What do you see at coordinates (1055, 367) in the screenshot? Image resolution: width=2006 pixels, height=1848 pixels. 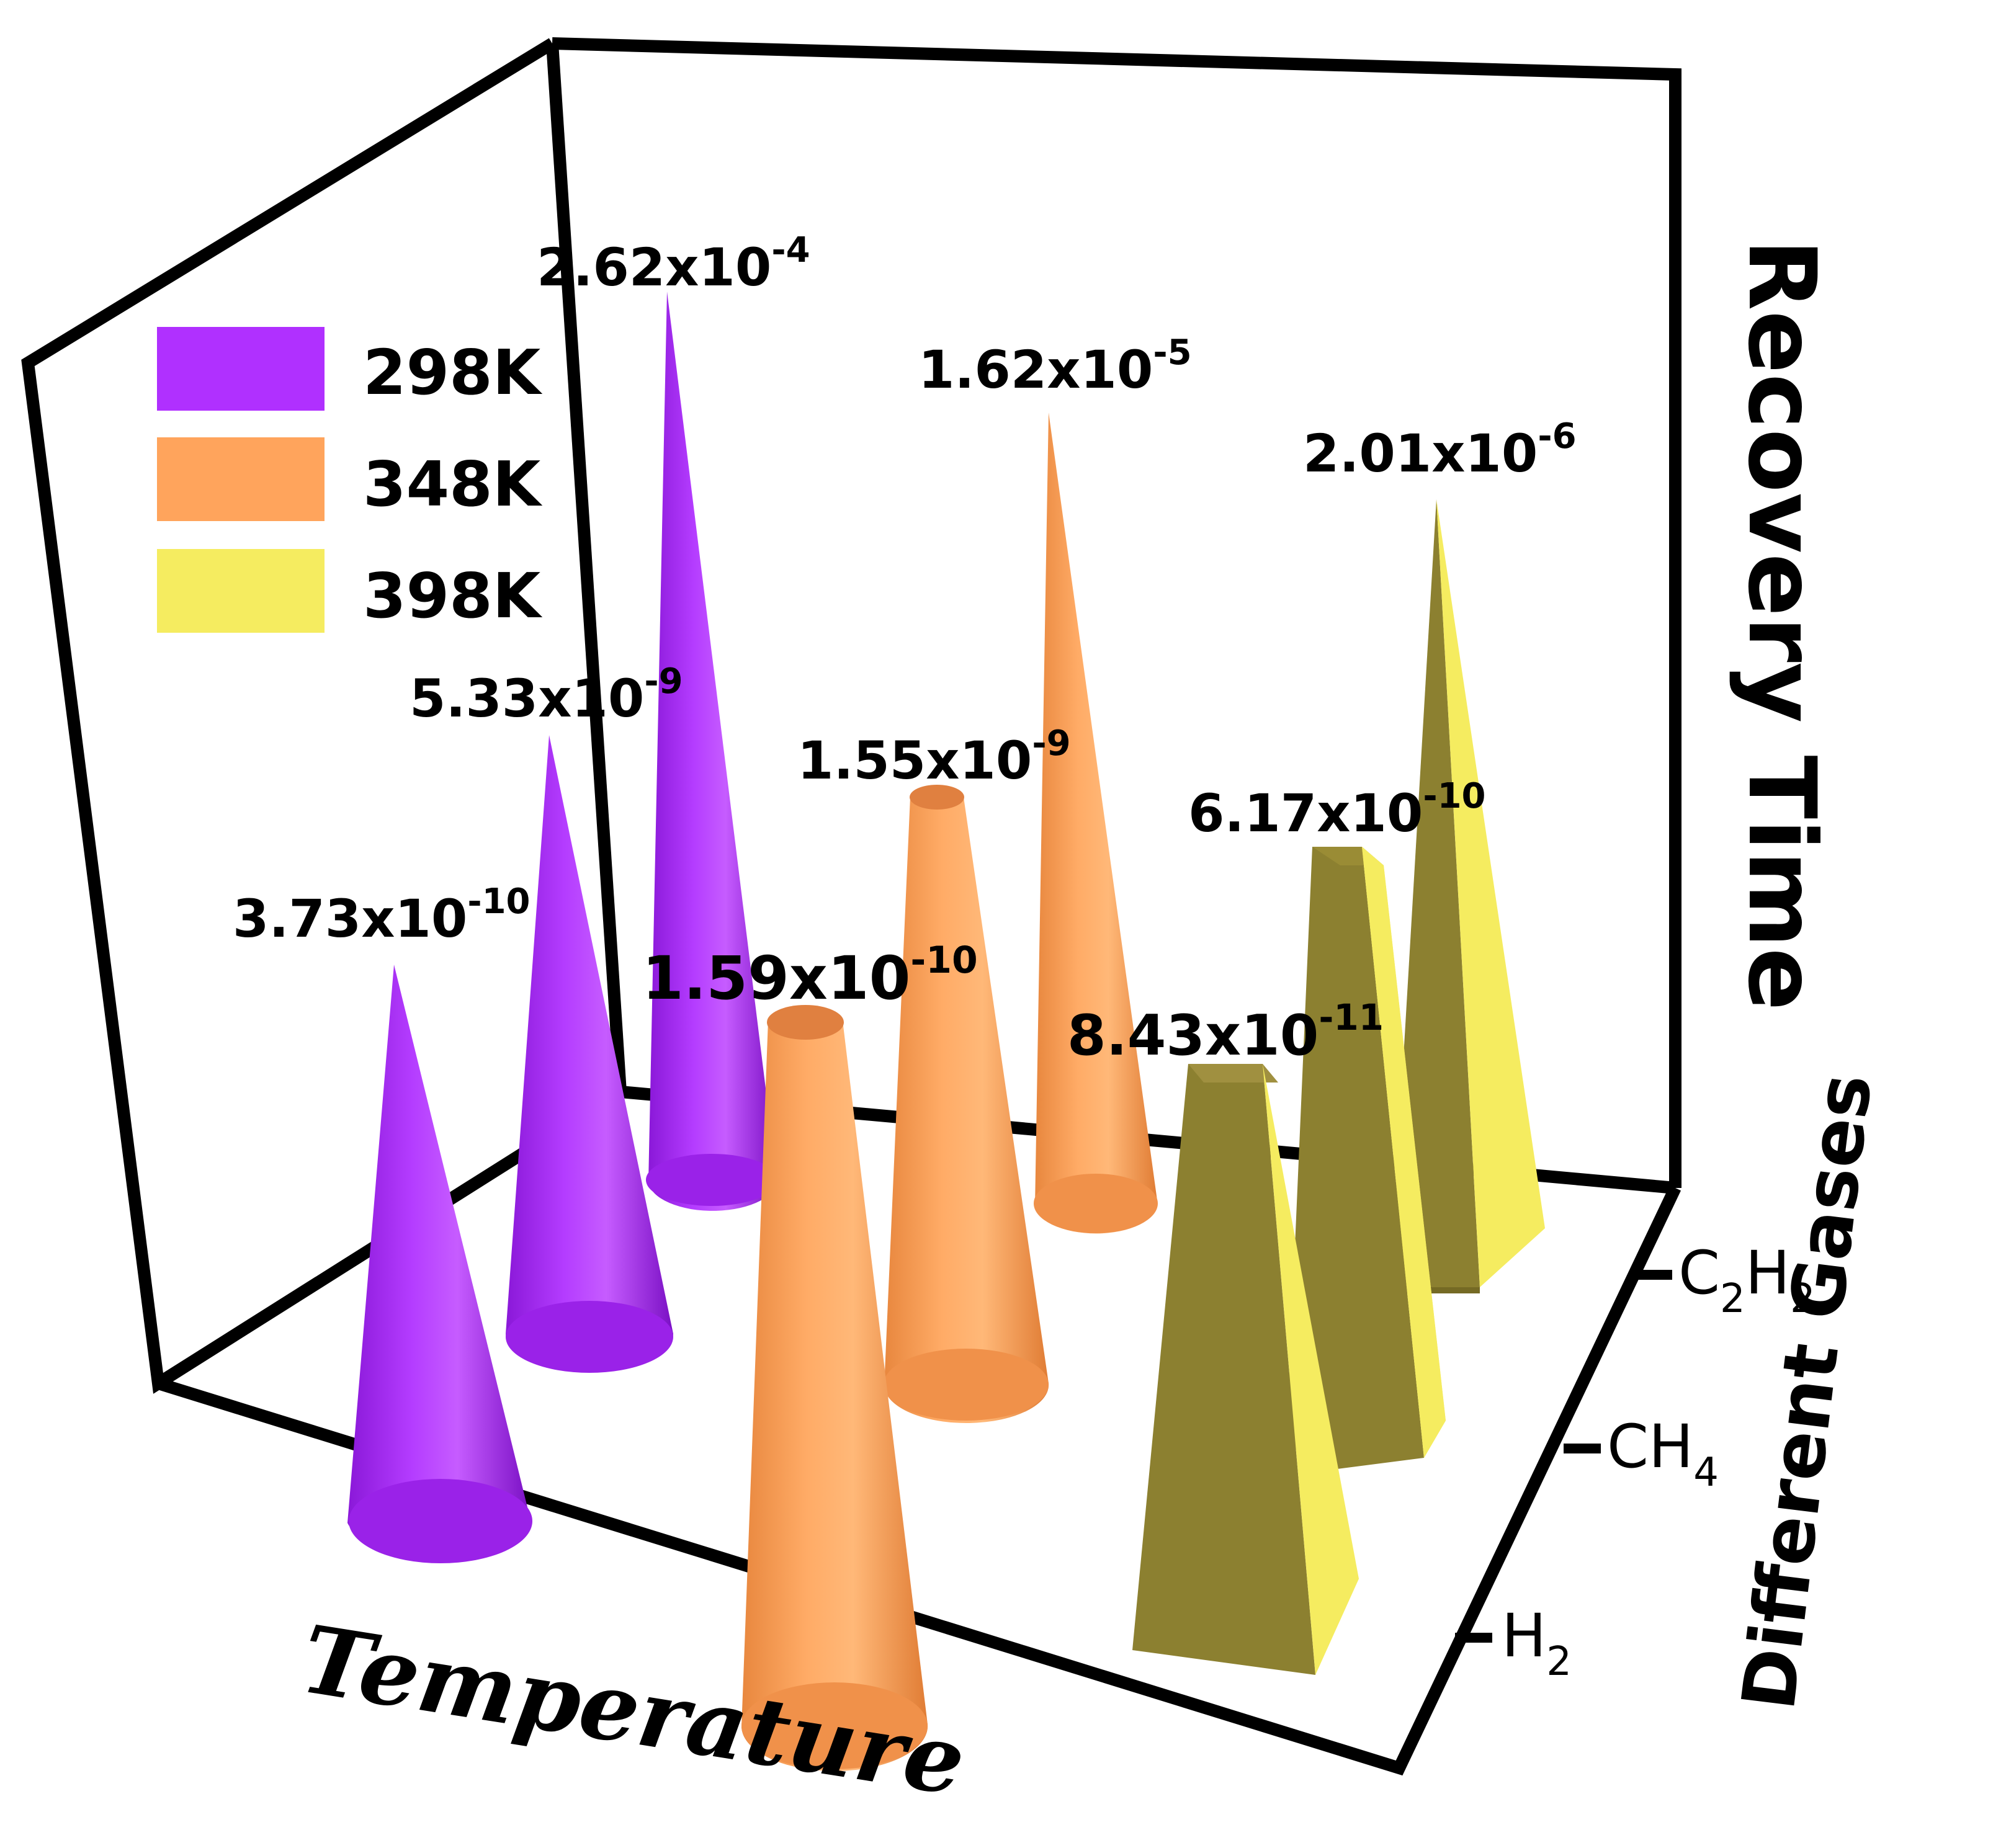 I see `label-348k-c2h2: 1.62x10-5` at bounding box center [1055, 367].